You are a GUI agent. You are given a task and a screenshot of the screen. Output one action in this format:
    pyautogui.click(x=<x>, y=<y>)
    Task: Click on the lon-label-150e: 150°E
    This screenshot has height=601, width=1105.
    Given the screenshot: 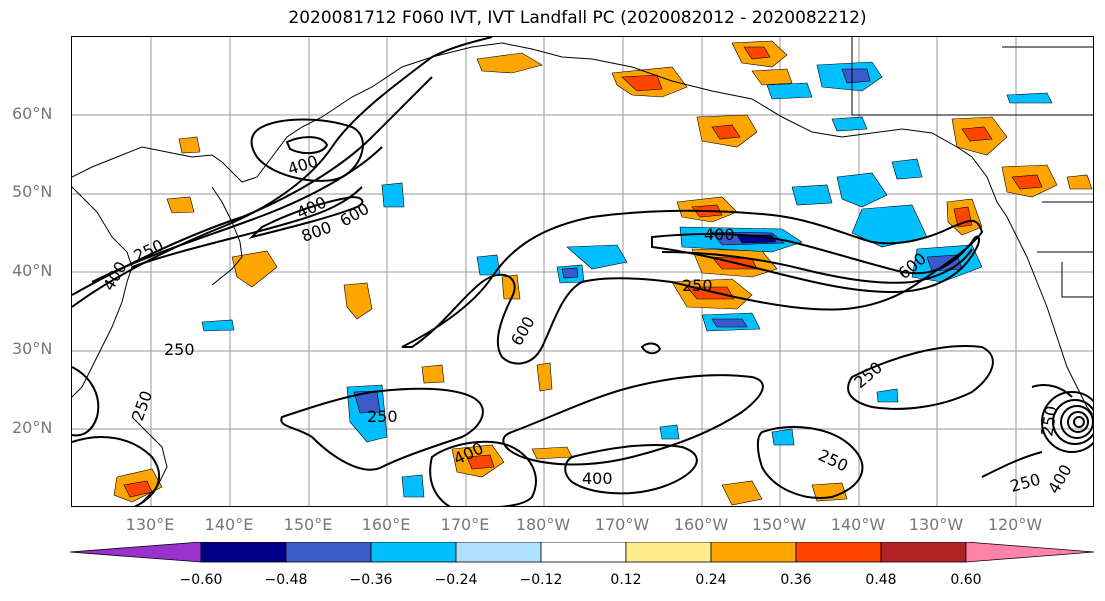 What is the action you would take?
    pyautogui.click(x=308, y=524)
    